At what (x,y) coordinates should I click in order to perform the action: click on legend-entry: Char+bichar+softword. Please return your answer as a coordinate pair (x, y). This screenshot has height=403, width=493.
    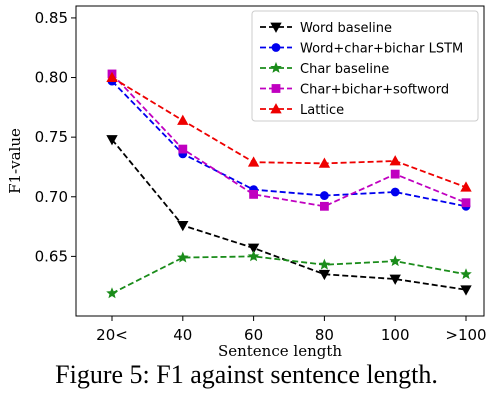
    Looking at the image, I should click on (354, 90).